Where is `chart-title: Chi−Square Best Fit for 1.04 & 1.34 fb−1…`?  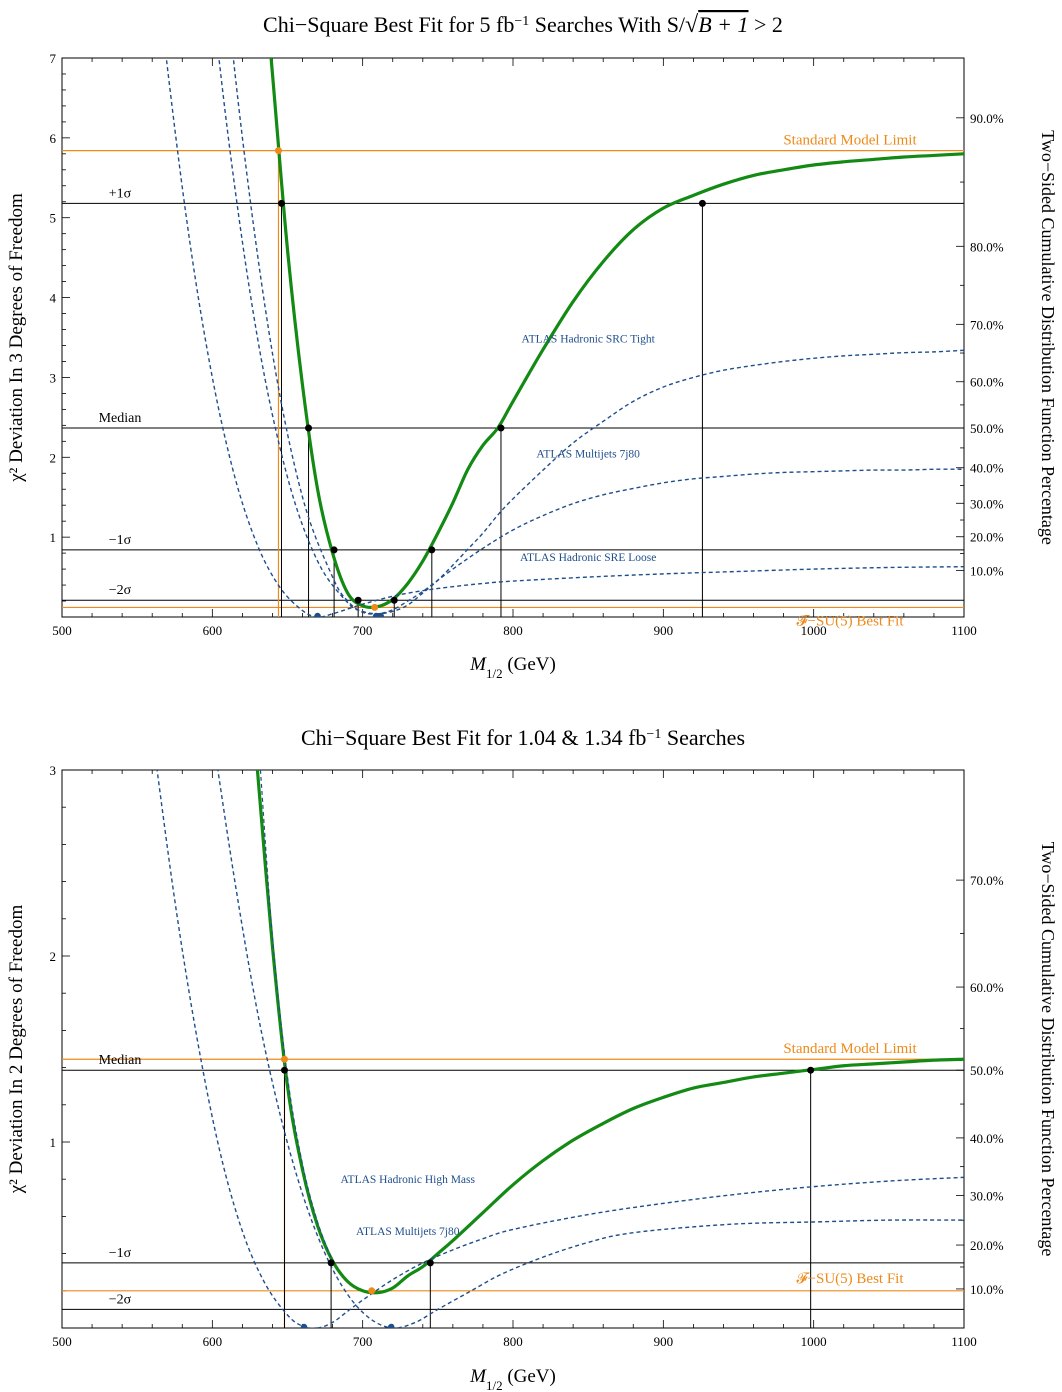
chart-title: Chi−Square Best Fit for 1.04 & 1.34 fb−1… is located at coordinates (523, 737).